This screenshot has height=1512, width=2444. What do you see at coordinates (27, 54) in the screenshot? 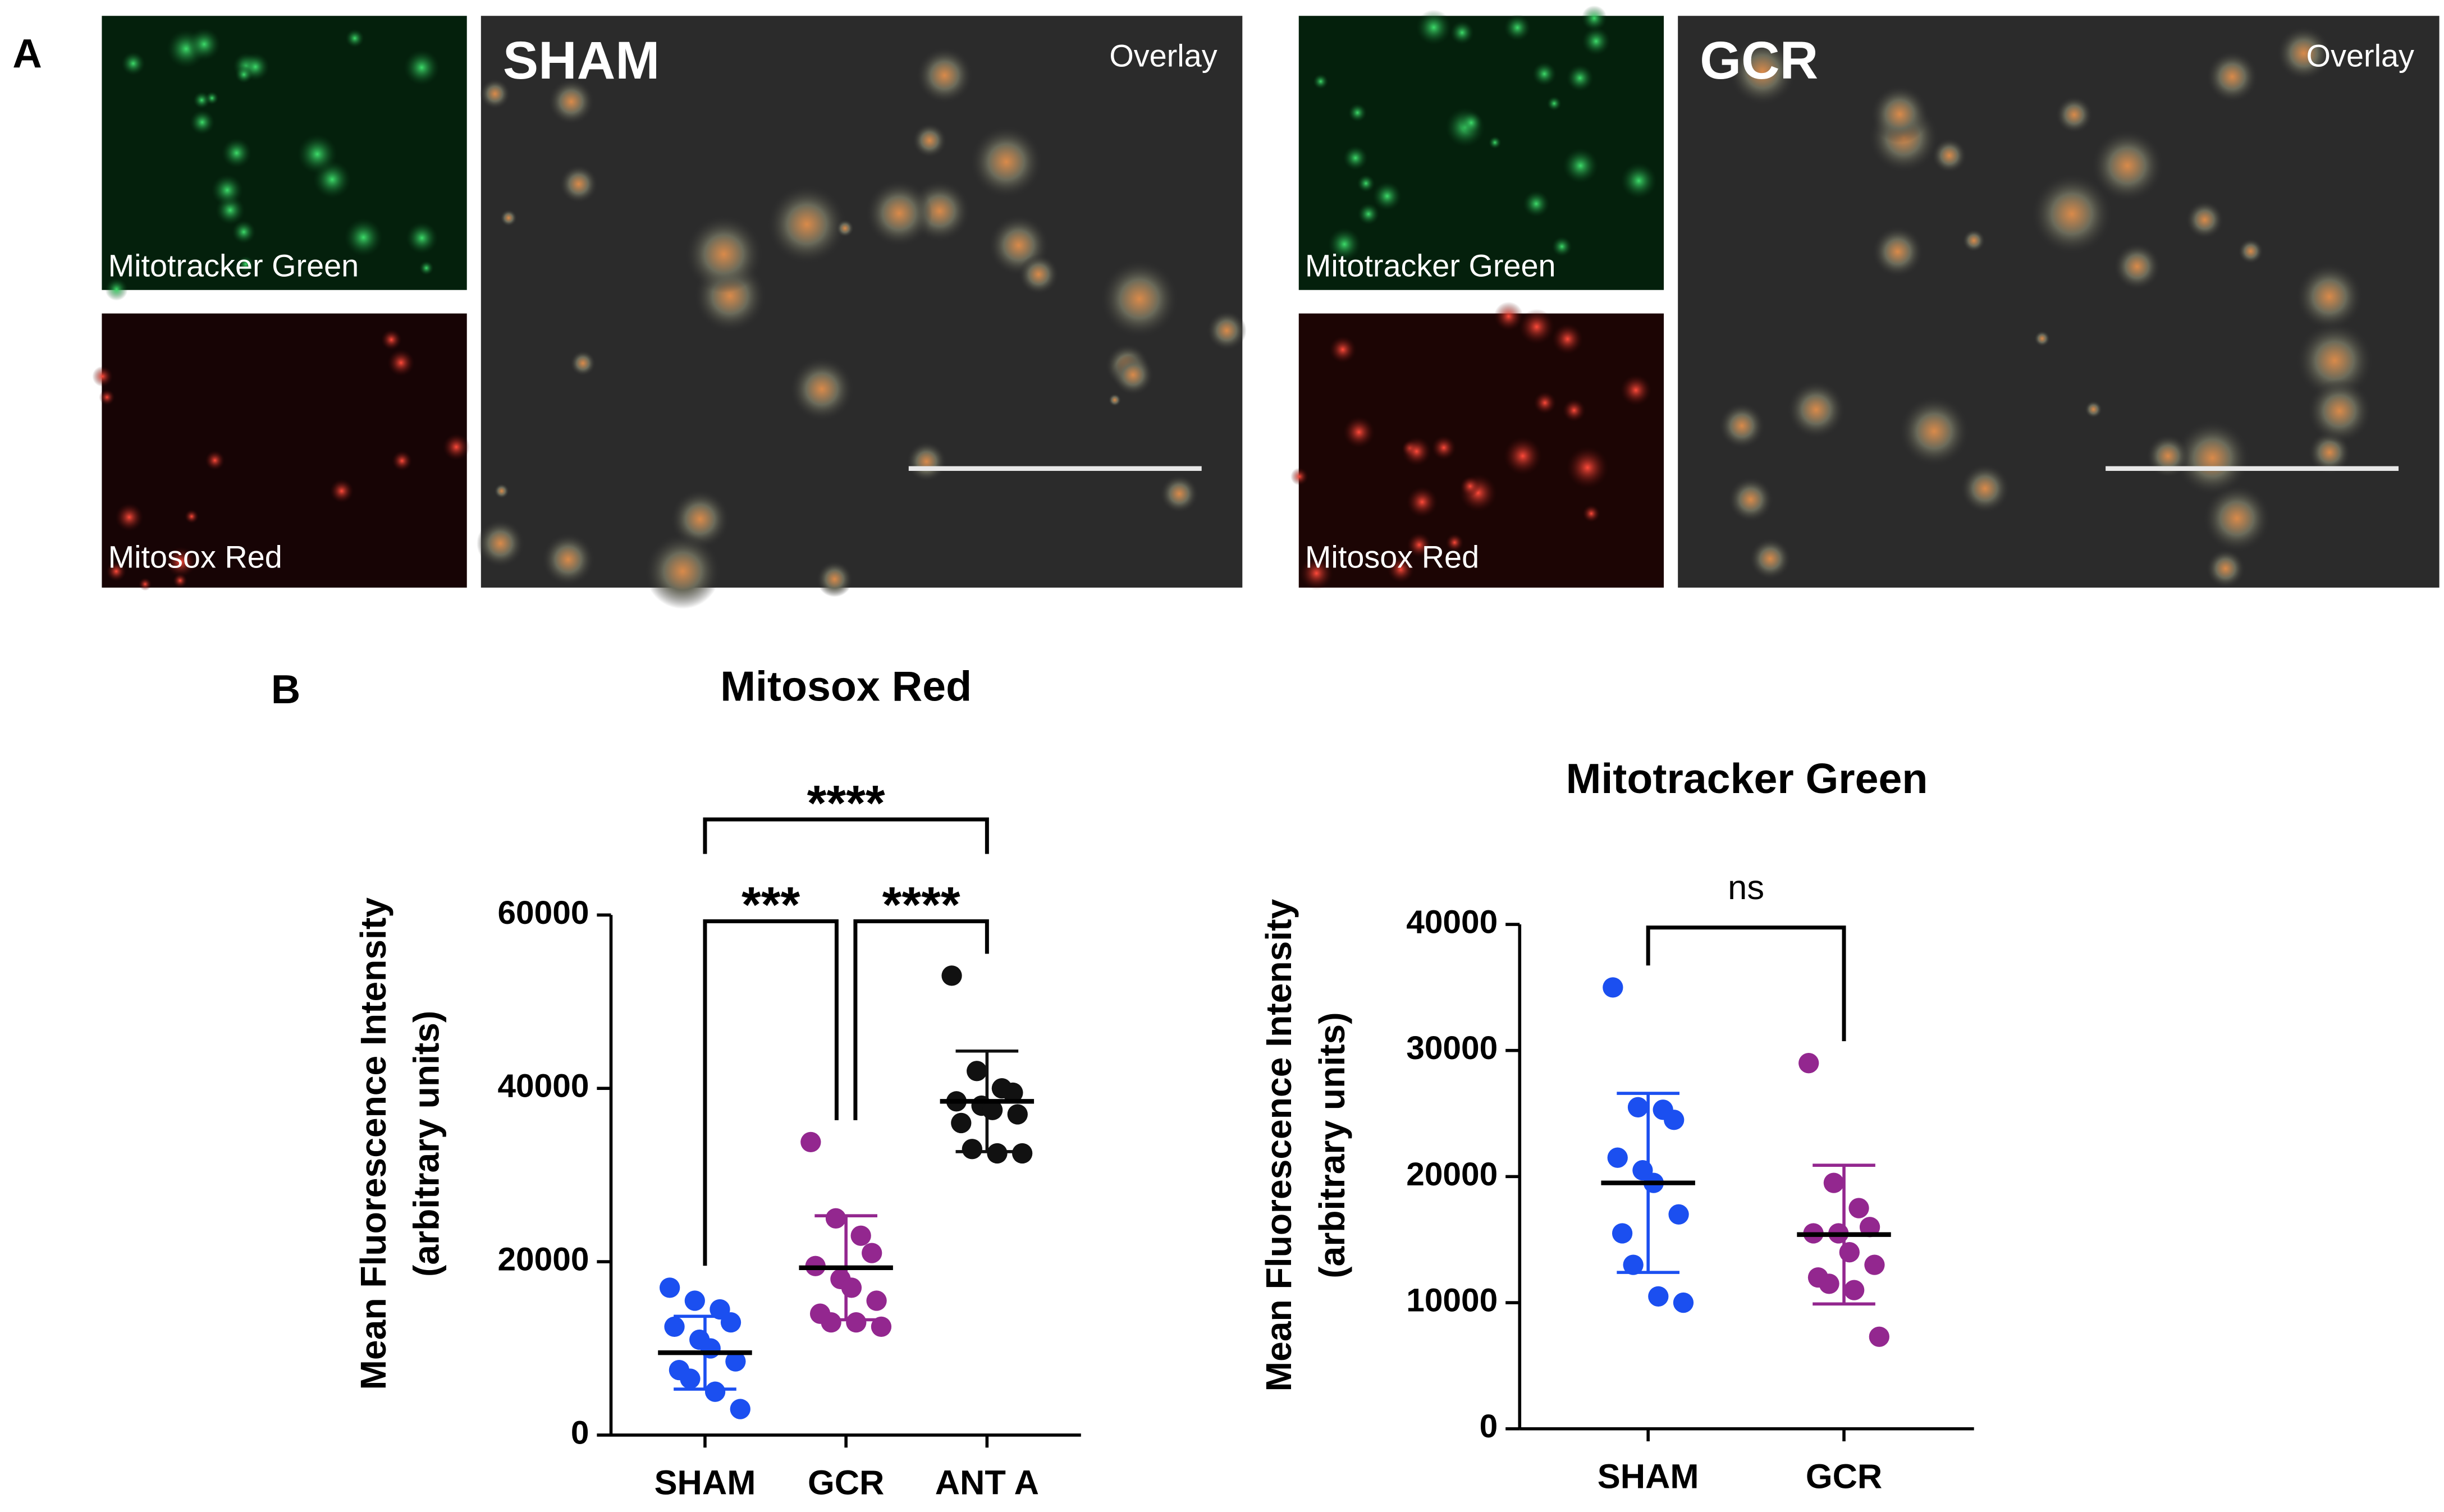
I see `panel-label: A` at bounding box center [27, 54].